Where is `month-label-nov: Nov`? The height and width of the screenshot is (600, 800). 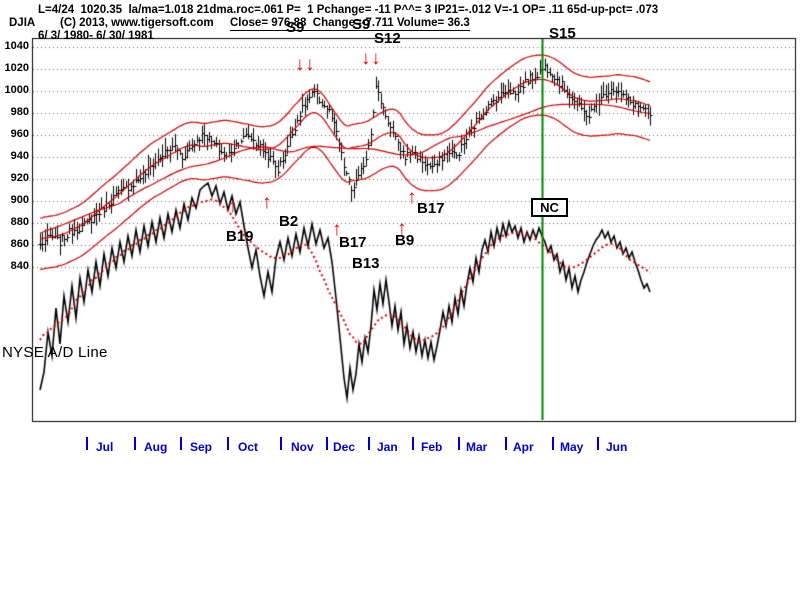
month-label-nov: Nov is located at coordinates (302, 447).